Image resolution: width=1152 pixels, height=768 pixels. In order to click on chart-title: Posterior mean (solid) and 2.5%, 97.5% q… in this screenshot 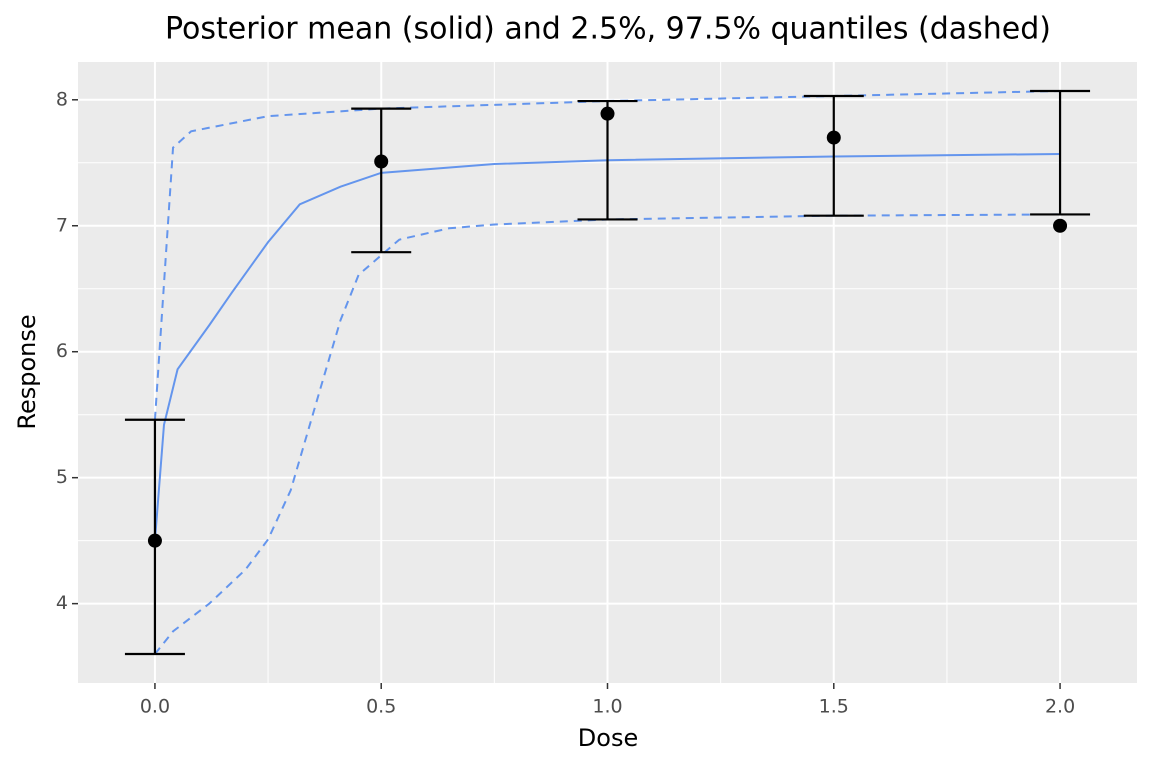, I will do `click(608, 29)`.